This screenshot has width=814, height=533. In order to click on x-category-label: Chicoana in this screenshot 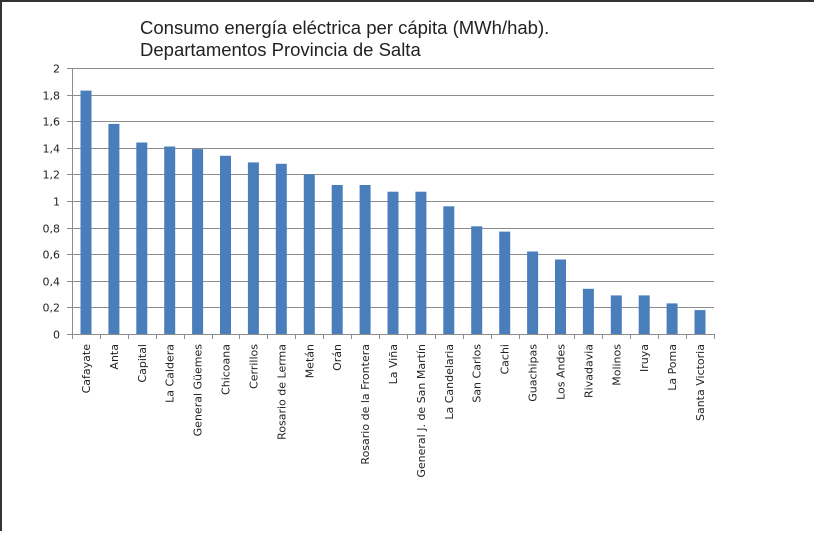, I will do `click(226, 369)`.